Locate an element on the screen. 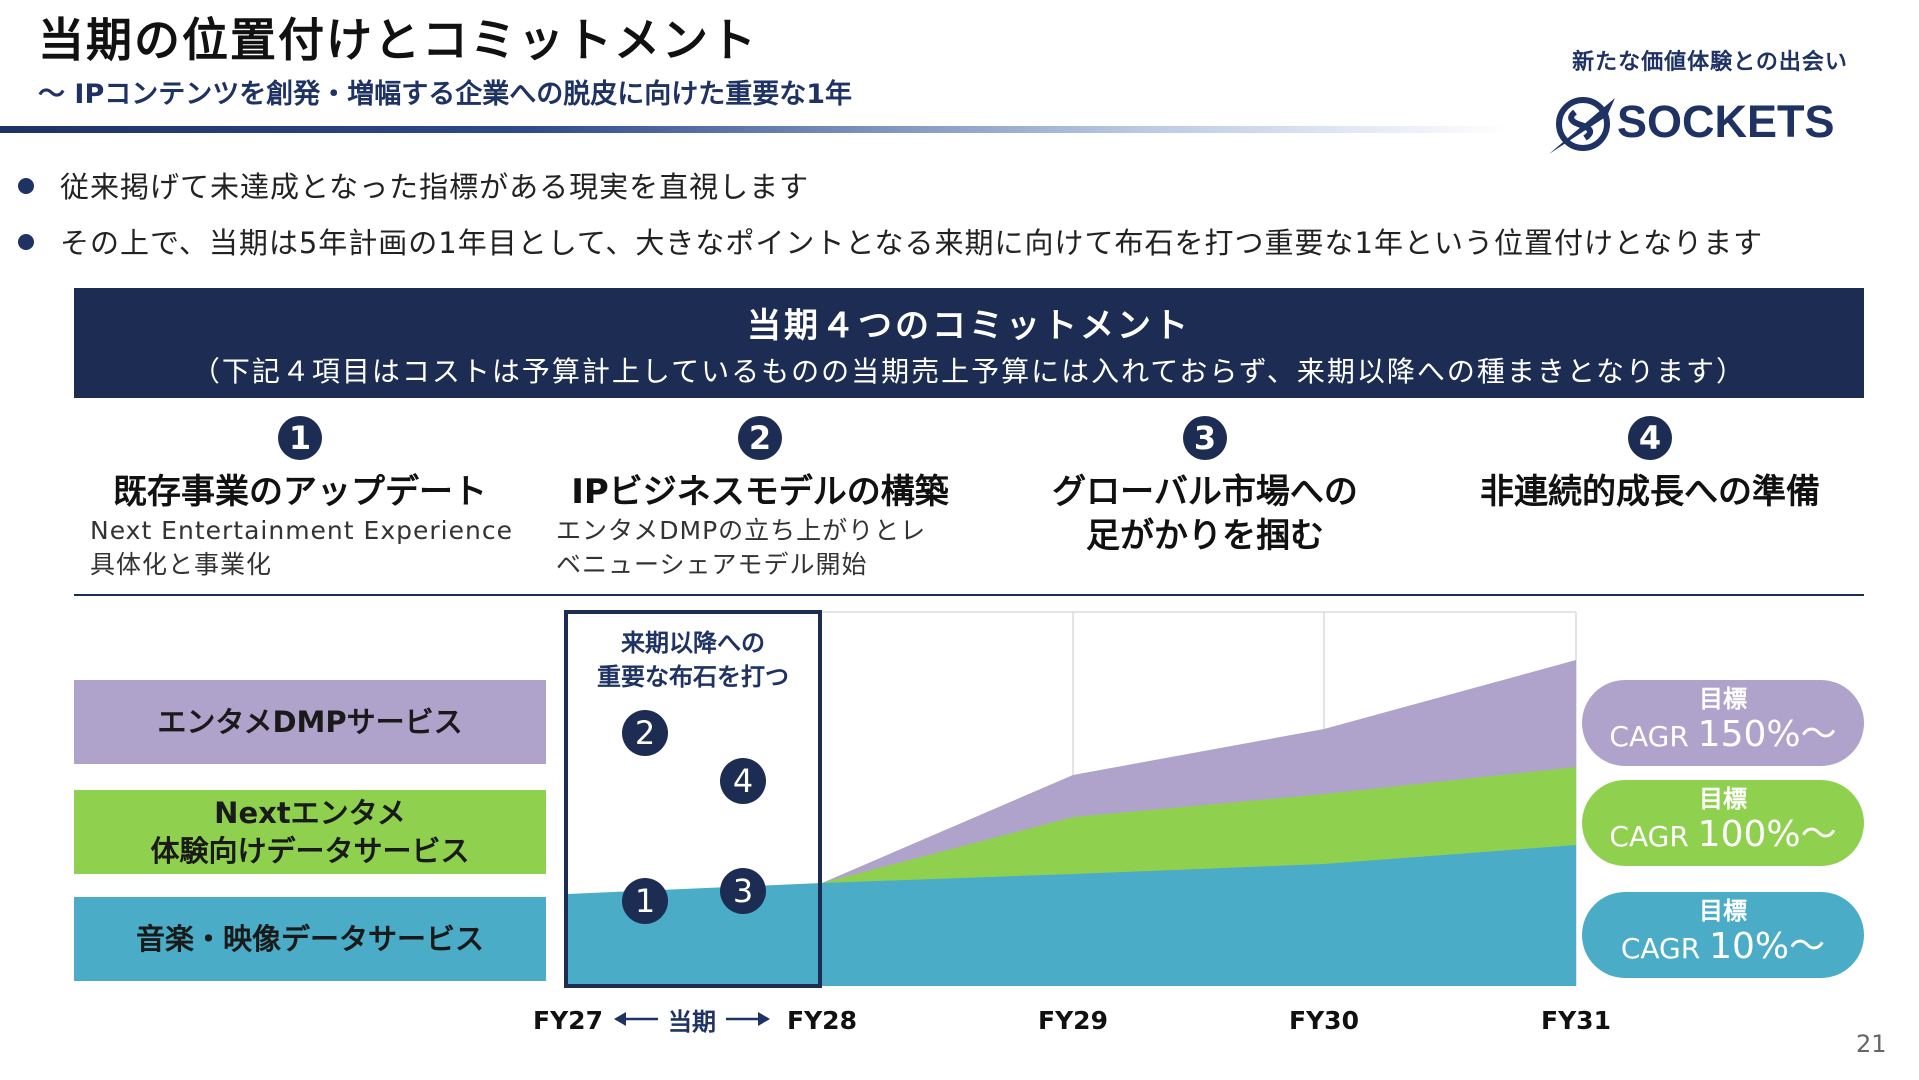 This screenshot has height=1080, width=1919. segment-label-text: 音楽・映像データサービス is located at coordinates (309, 939).